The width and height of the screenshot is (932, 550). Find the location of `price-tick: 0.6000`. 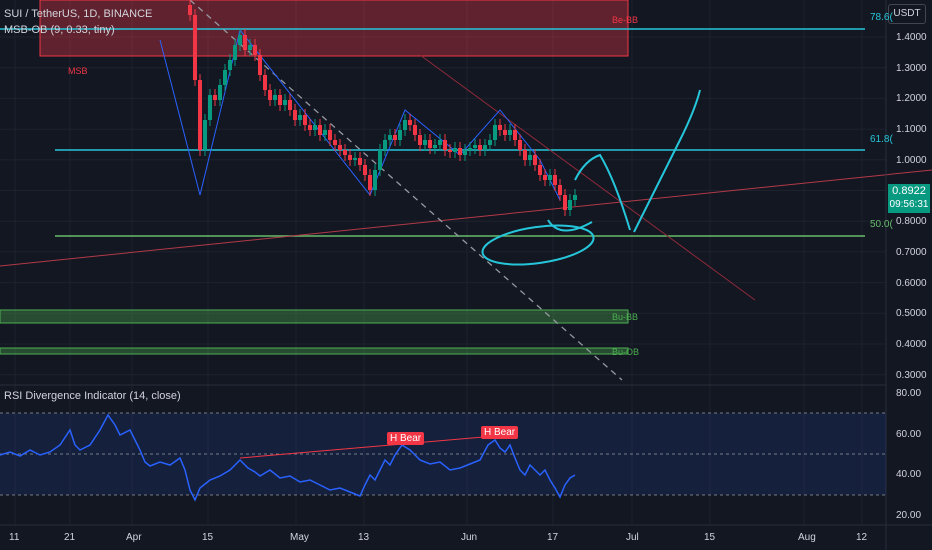

price-tick: 0.6000 is located at coordinates (911, 283).